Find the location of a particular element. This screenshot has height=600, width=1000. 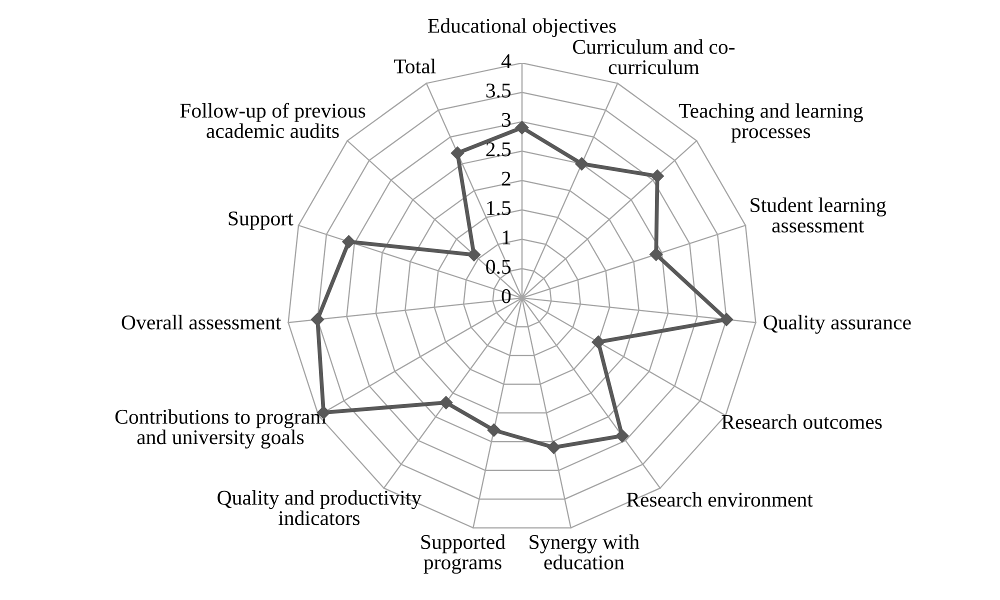

spoke-label: Student learning assessment is located at coordinates (818, 215).